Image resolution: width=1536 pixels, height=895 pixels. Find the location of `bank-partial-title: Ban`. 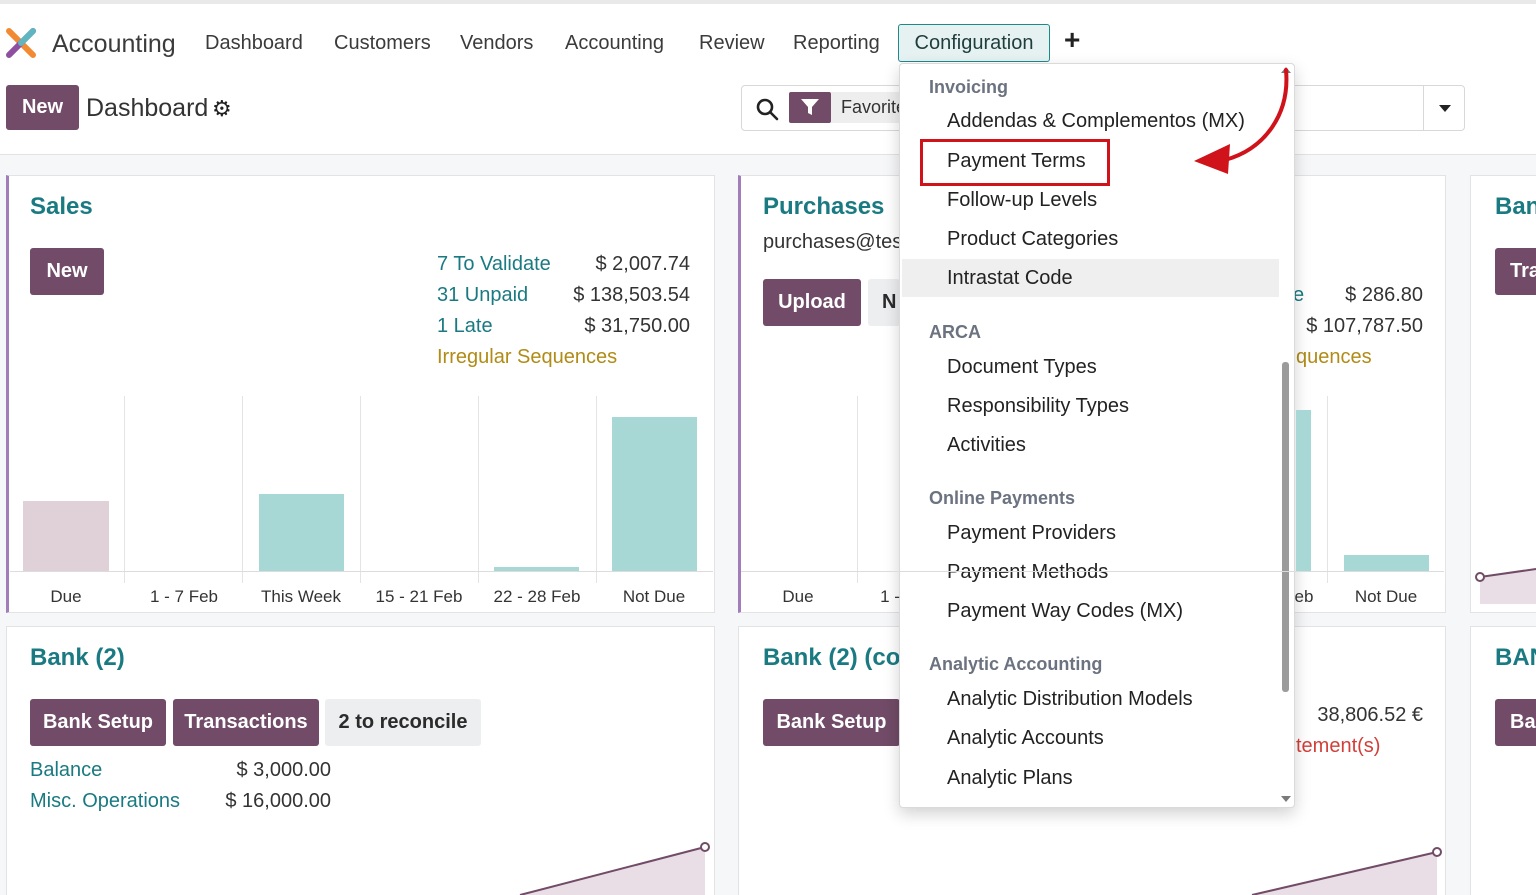

bank-partial-title: Ban is located at coordinates (1515, 206).